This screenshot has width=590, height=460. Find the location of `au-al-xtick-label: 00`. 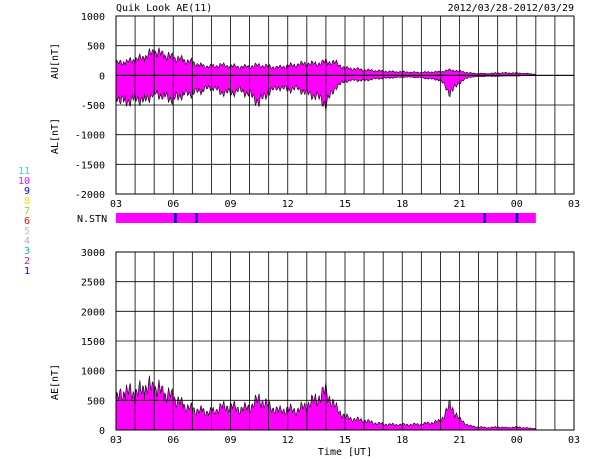

au-al-xtick-label: 00 is located at coordinates (517, 204).